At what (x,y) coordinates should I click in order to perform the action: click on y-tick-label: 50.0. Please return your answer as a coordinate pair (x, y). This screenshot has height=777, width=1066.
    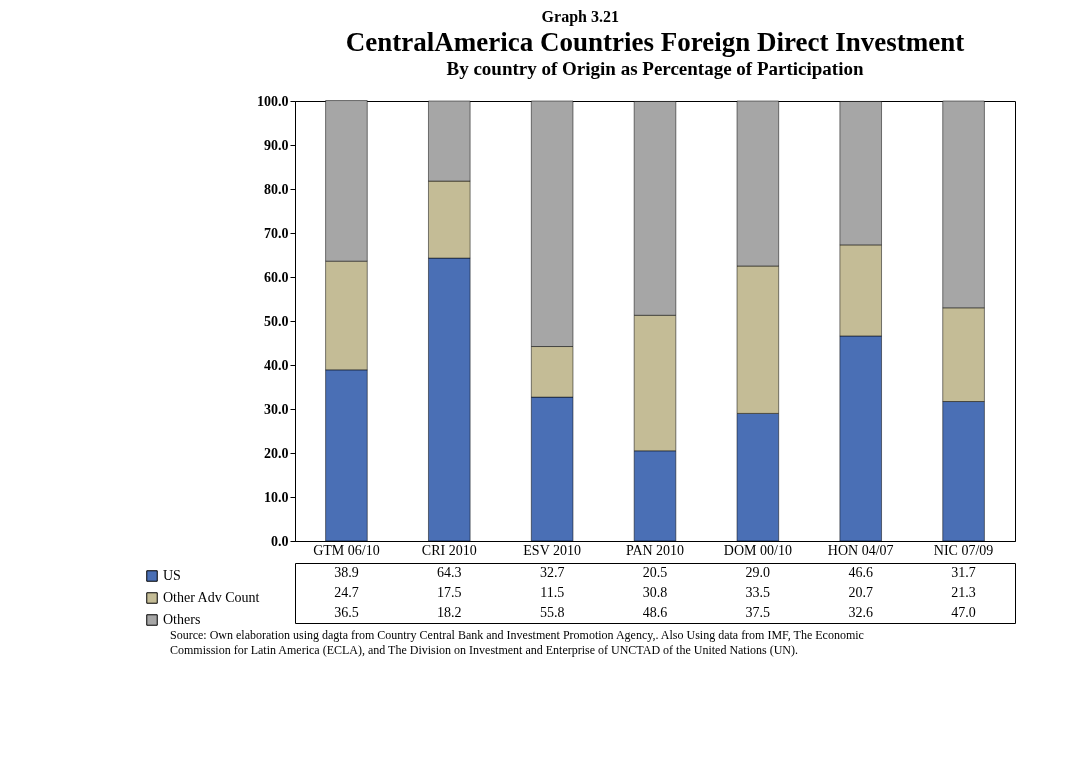
    Looking at the image, I should click on (276, 321).